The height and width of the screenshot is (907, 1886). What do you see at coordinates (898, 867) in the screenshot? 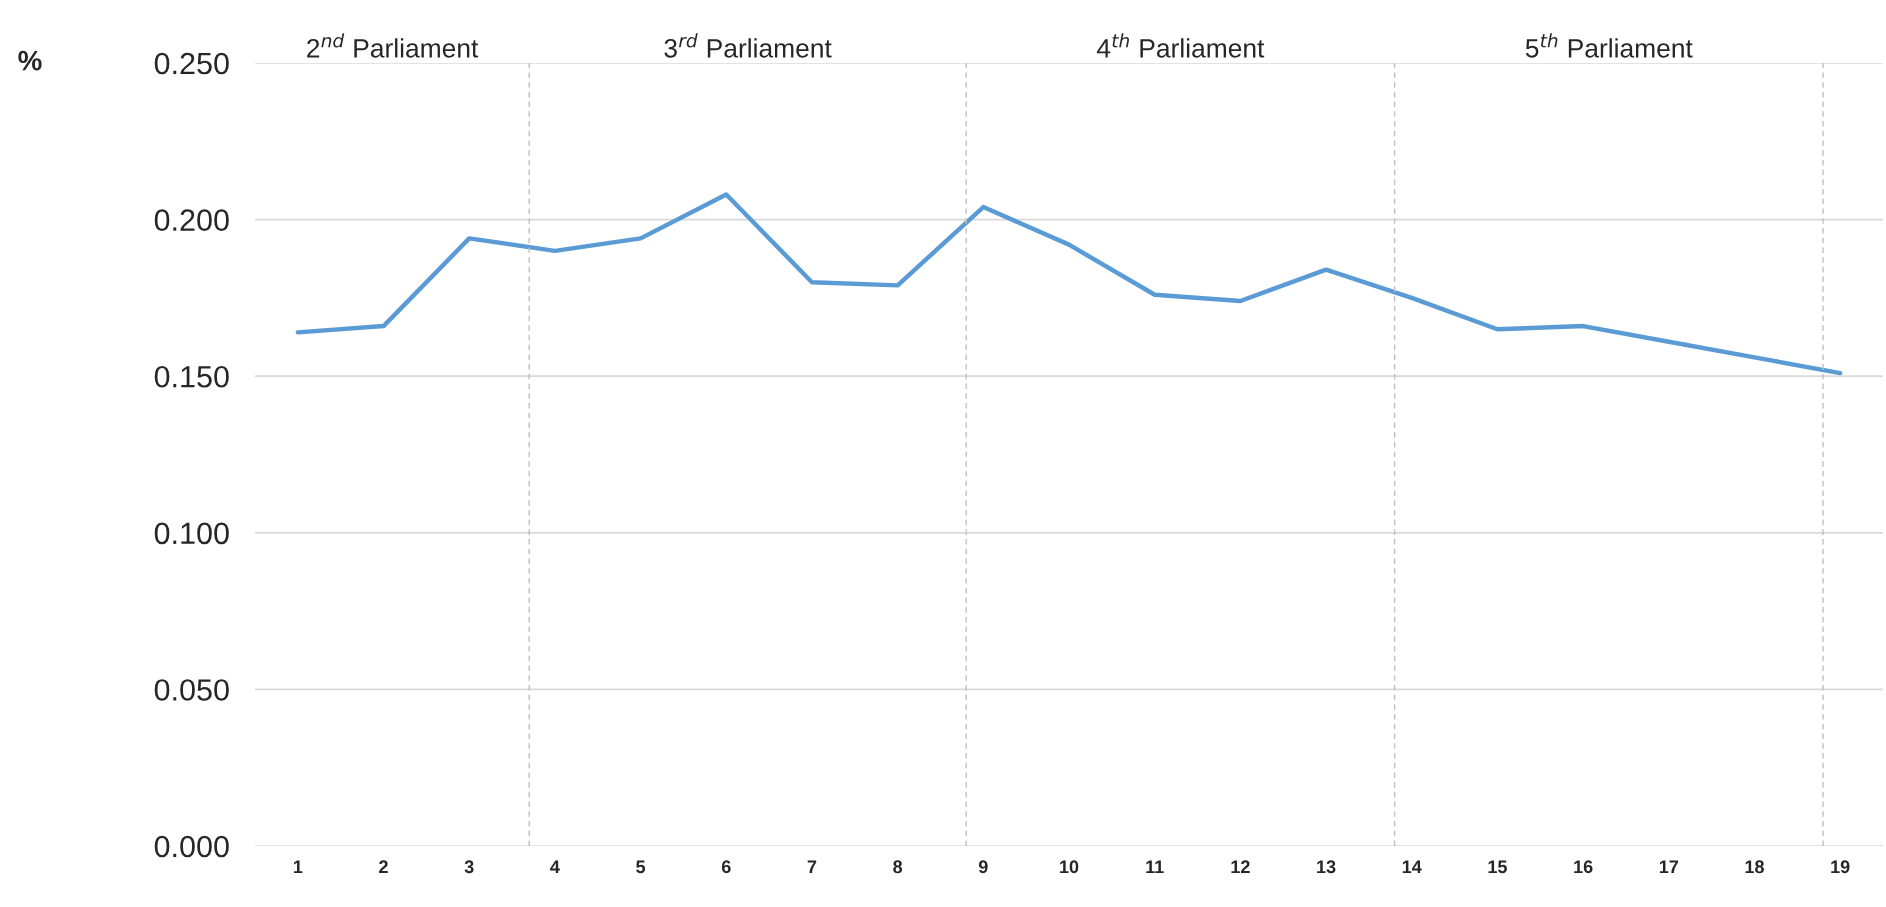
I see `x-tick-label: 8` at bounding box center [898, 867].